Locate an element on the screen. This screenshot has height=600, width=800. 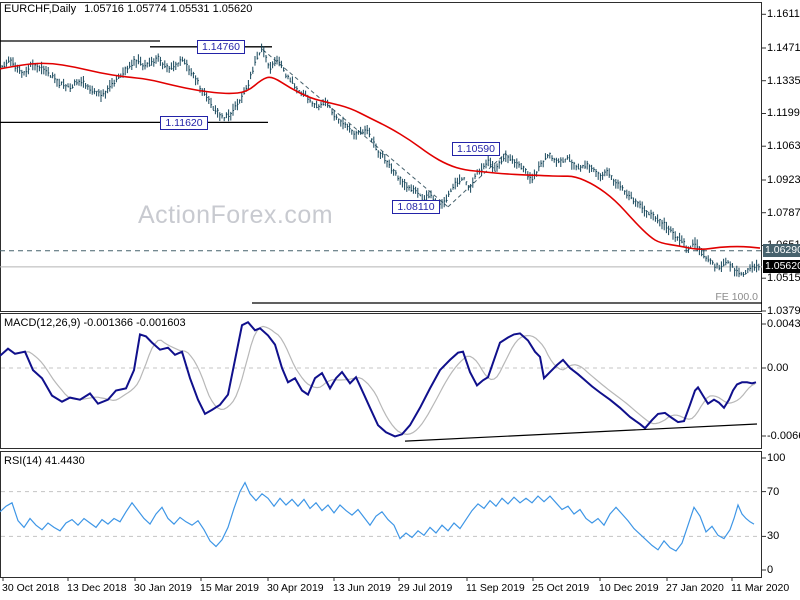
y-axis-label: 100 is located at coordinates (776, 458).